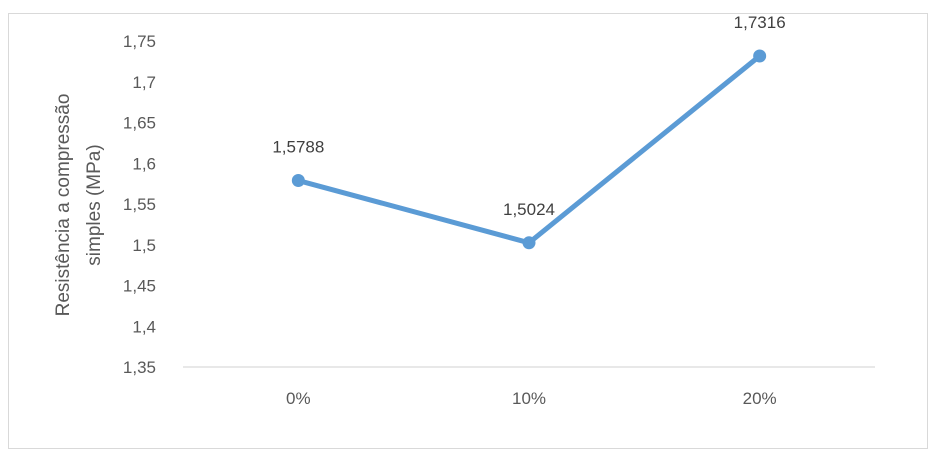 The image size is (936, 457). I want to click on y-tick-label: 1,35, so click(139, 367).